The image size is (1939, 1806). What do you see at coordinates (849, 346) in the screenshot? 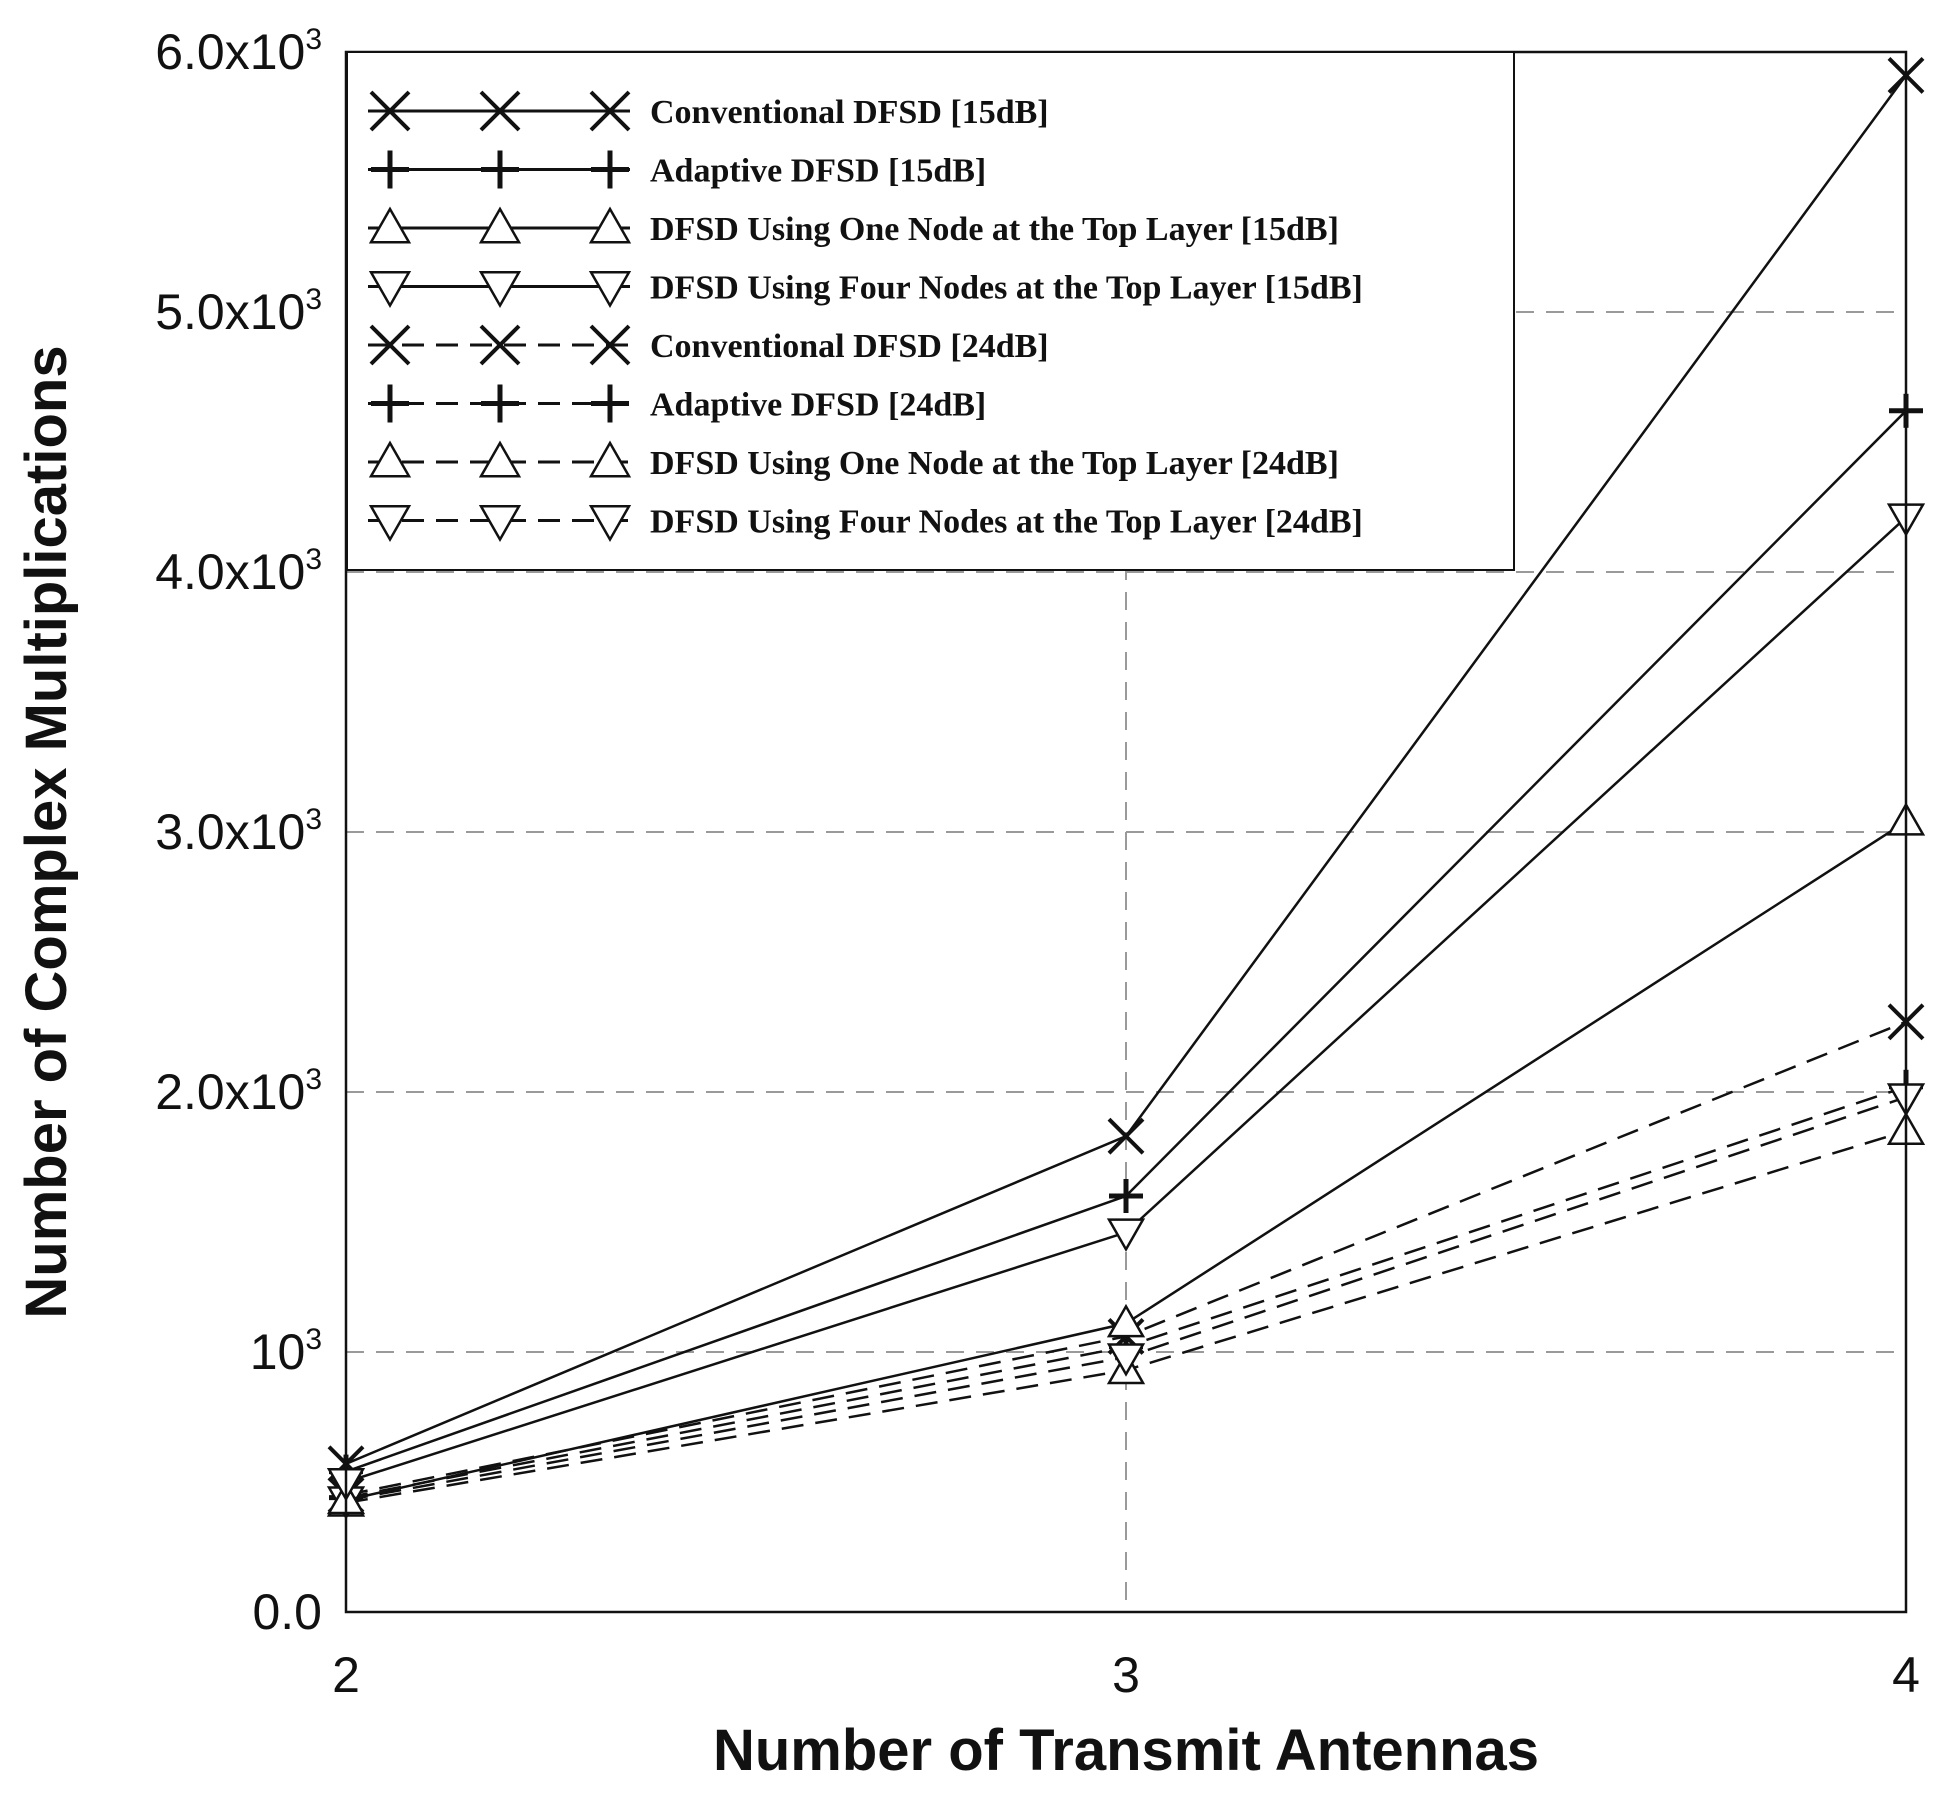
I see `legend-label: Conventional DFSD [24dB]` at bounding box center [849, 346].